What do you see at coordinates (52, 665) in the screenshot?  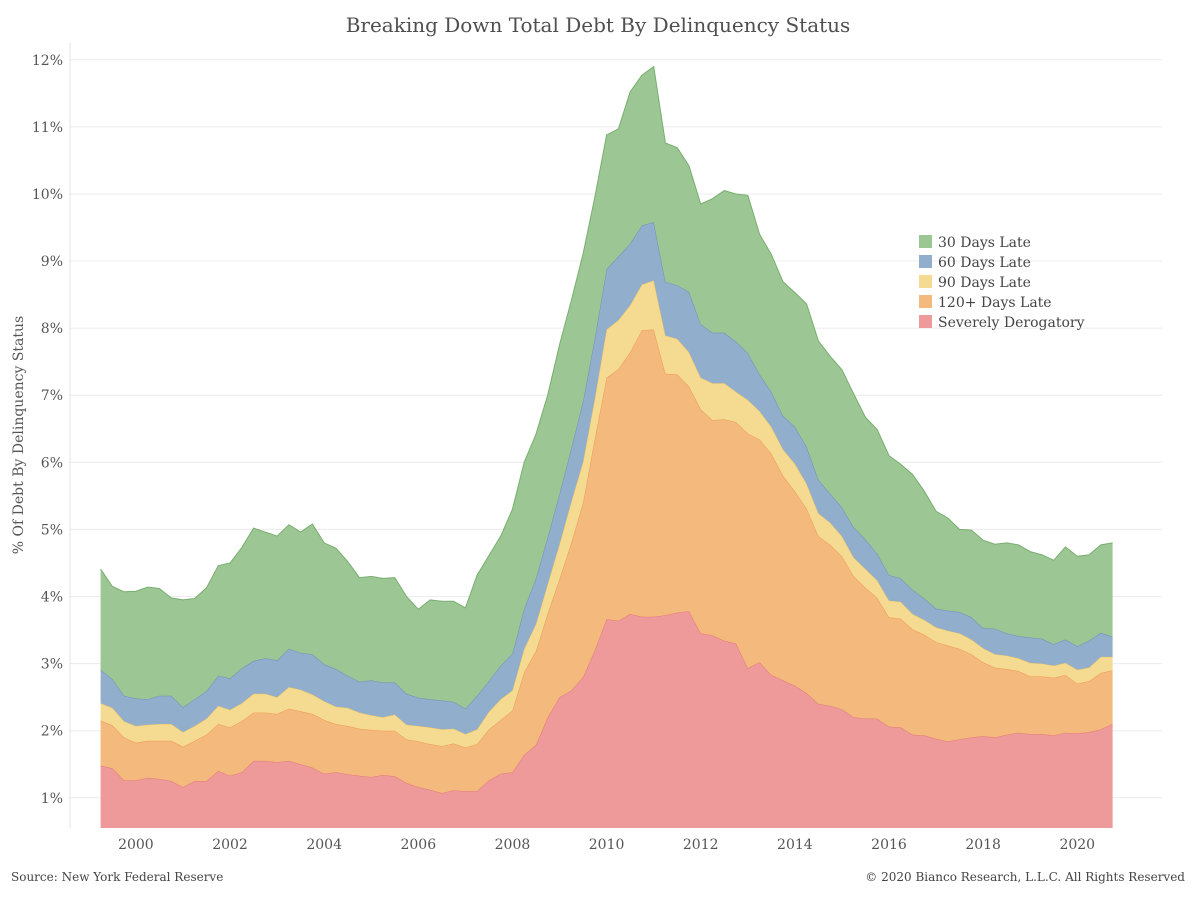 I see `y-tick-label: 3%` at bounding box center [52, 665].